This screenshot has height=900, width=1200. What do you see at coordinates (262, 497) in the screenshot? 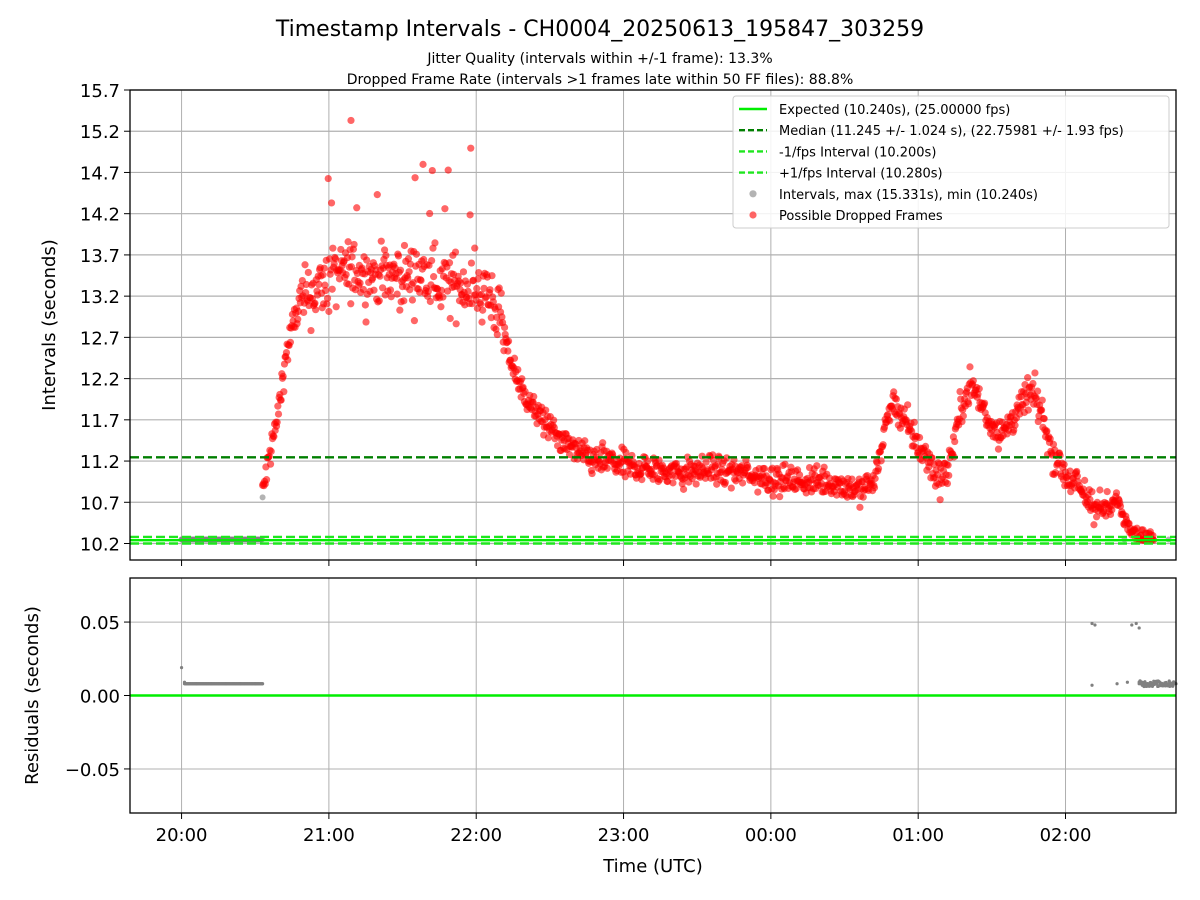
I see `interval-point` at bounding box center [262, 497].